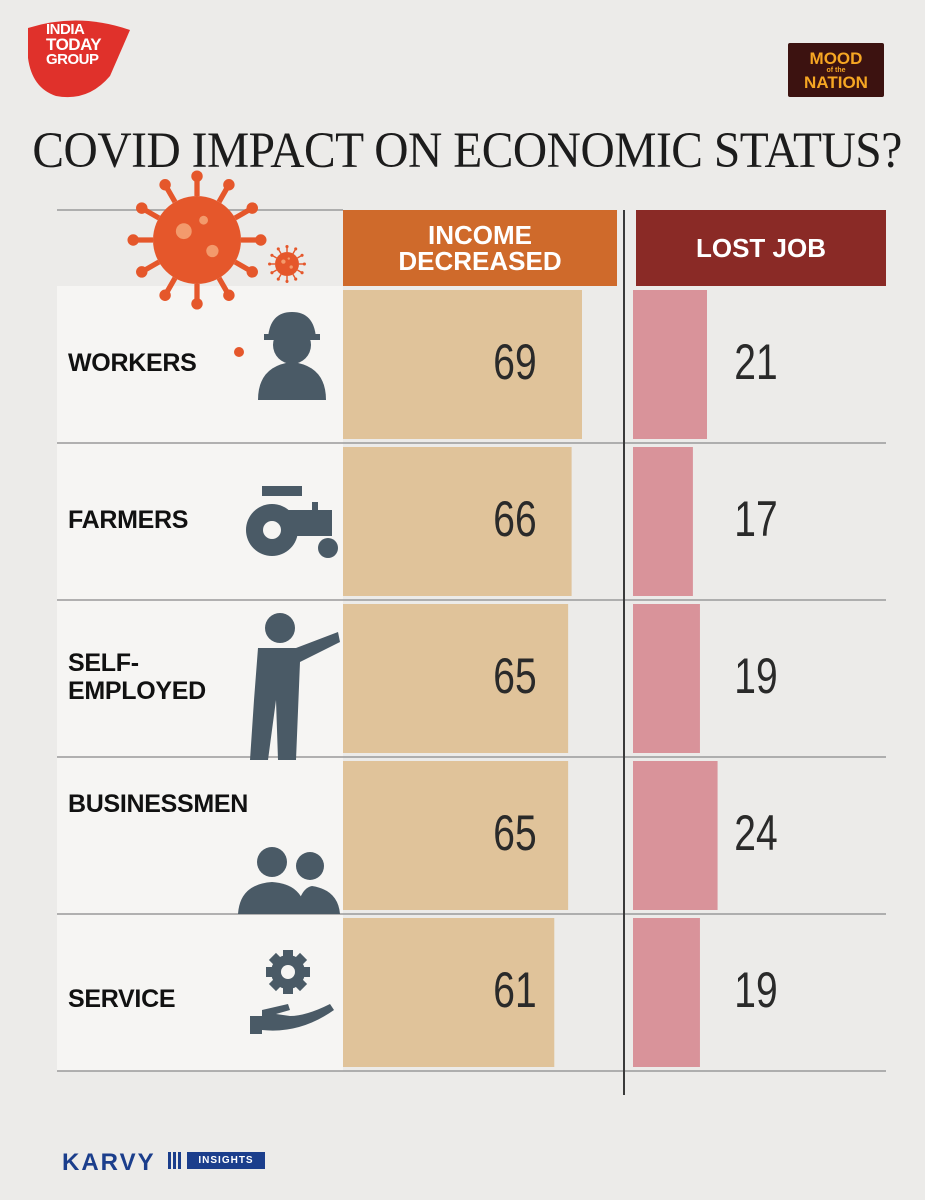 The height and width of the screenshot is (1200, 925). Describe the element at coordinates (756, 361) in the screenshot. I see `lost-job-value: 21` at that location.